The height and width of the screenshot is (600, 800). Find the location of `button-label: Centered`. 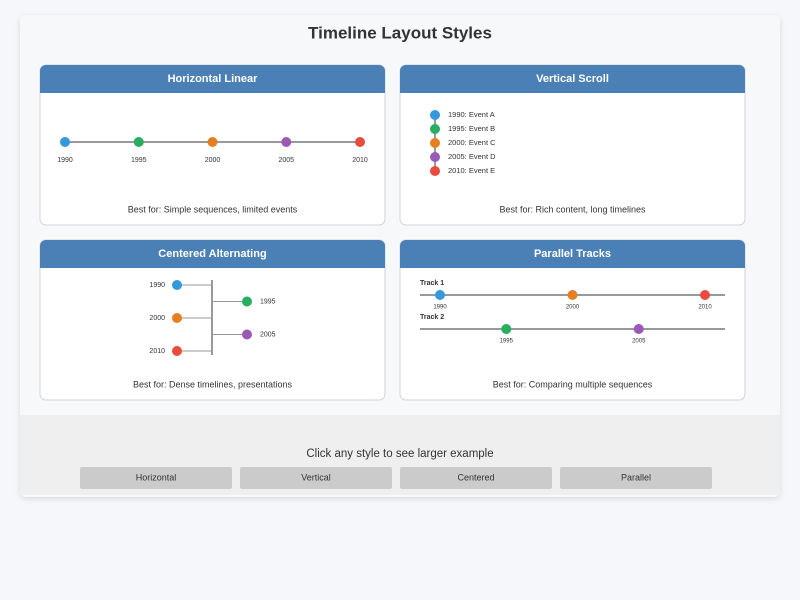

button-label: Centered is located at coordinates (475, 477).